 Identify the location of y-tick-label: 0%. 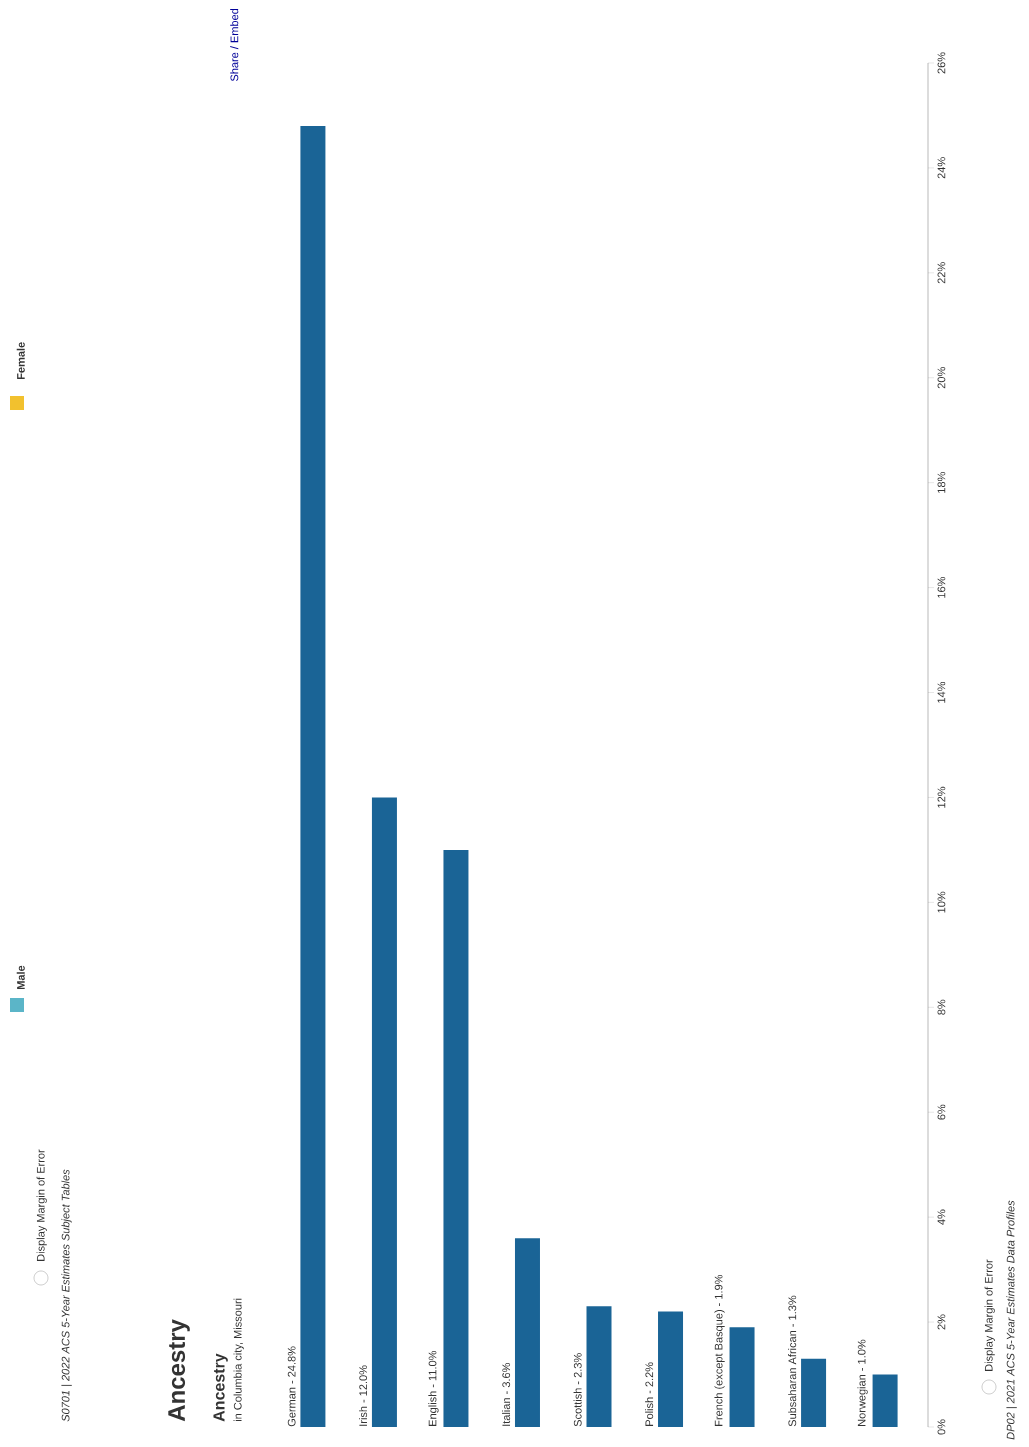
(941, 1427).